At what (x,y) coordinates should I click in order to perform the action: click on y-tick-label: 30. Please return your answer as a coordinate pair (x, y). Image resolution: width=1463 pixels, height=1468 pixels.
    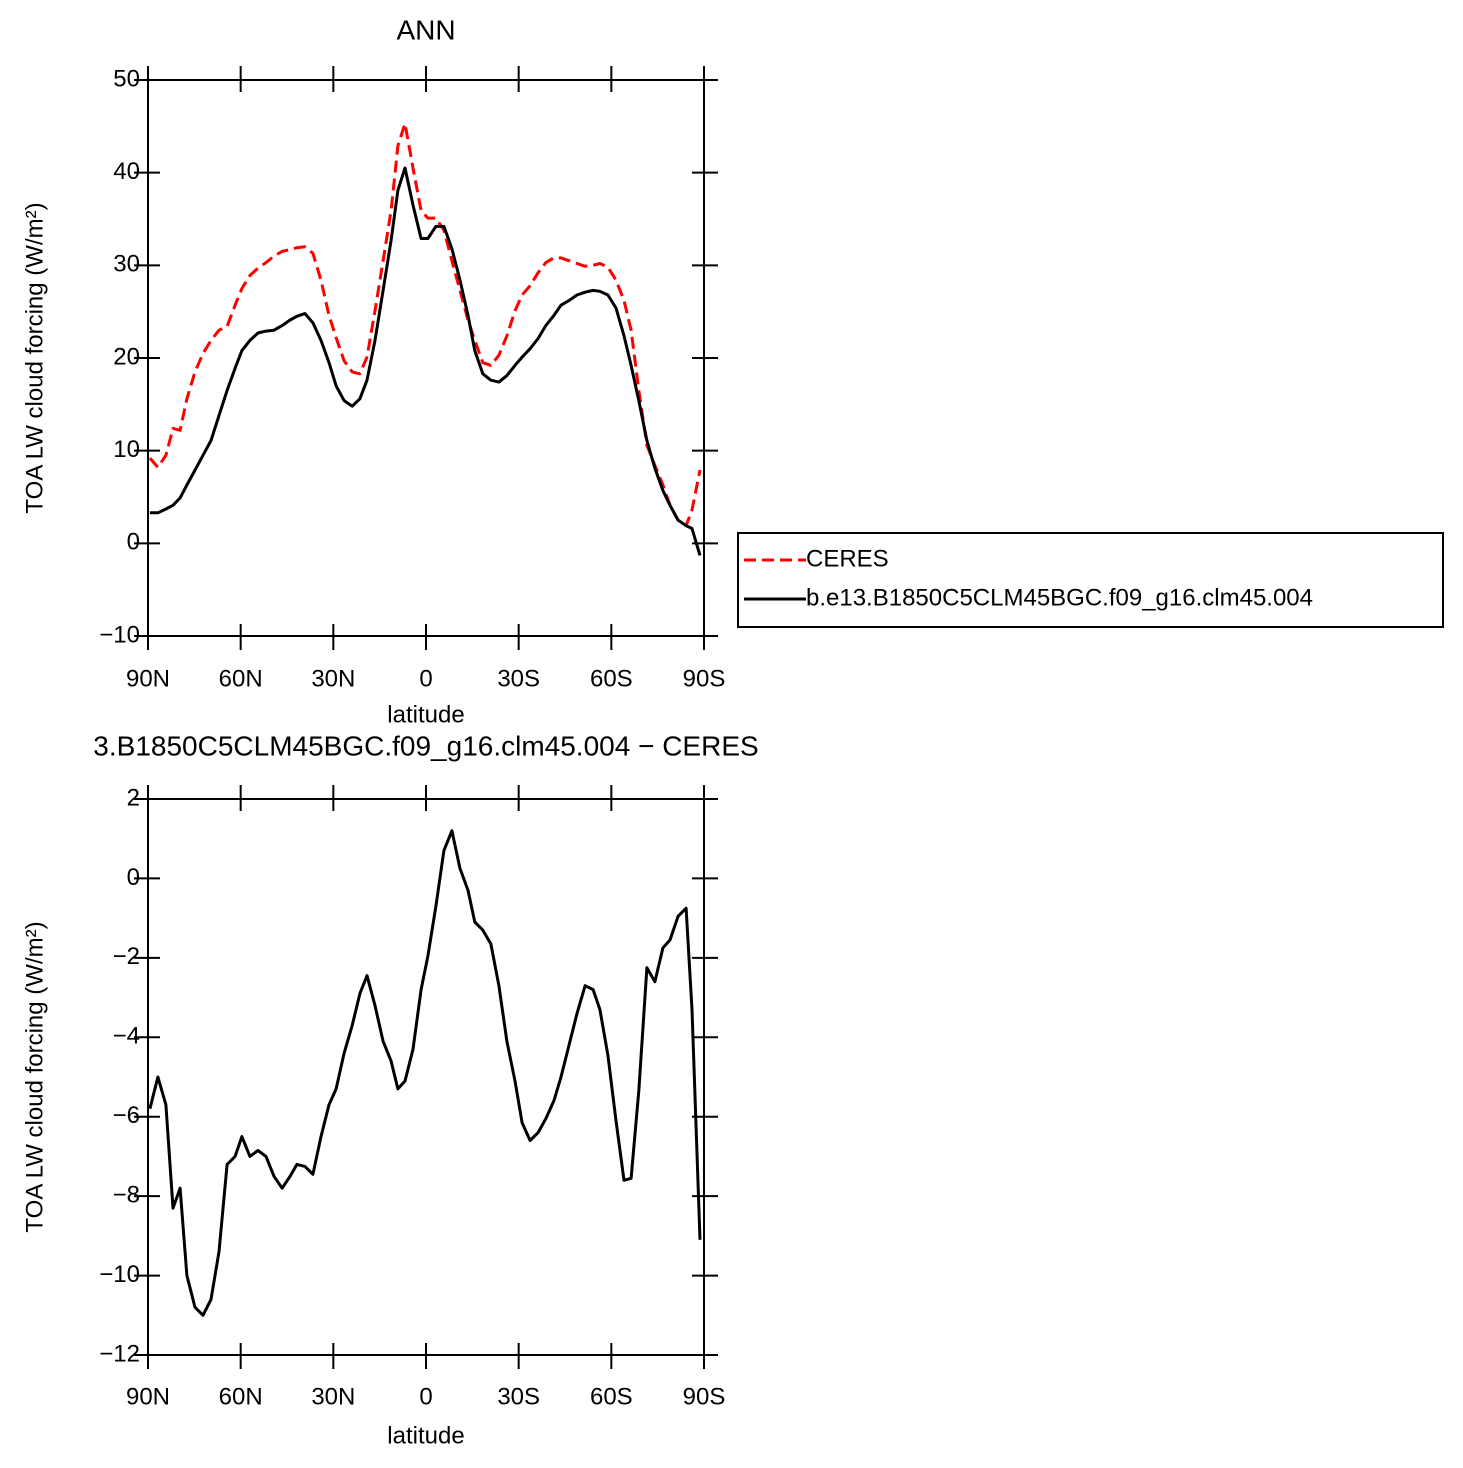
    Looking at the image, I should click on (126, 264).